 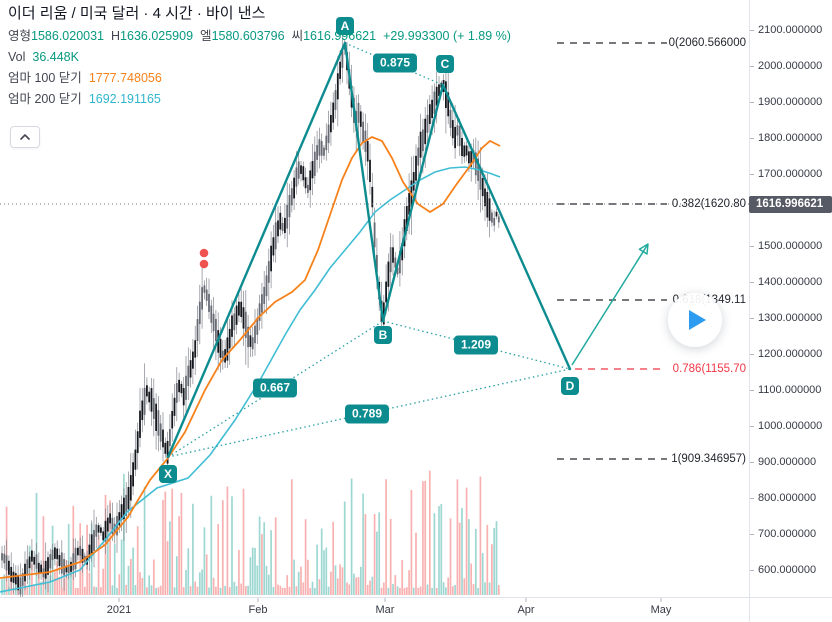 What do you see at coordinates (20, 36) in the screenshot?
I see `open-label: 영형` at bounding box center [20, 36].